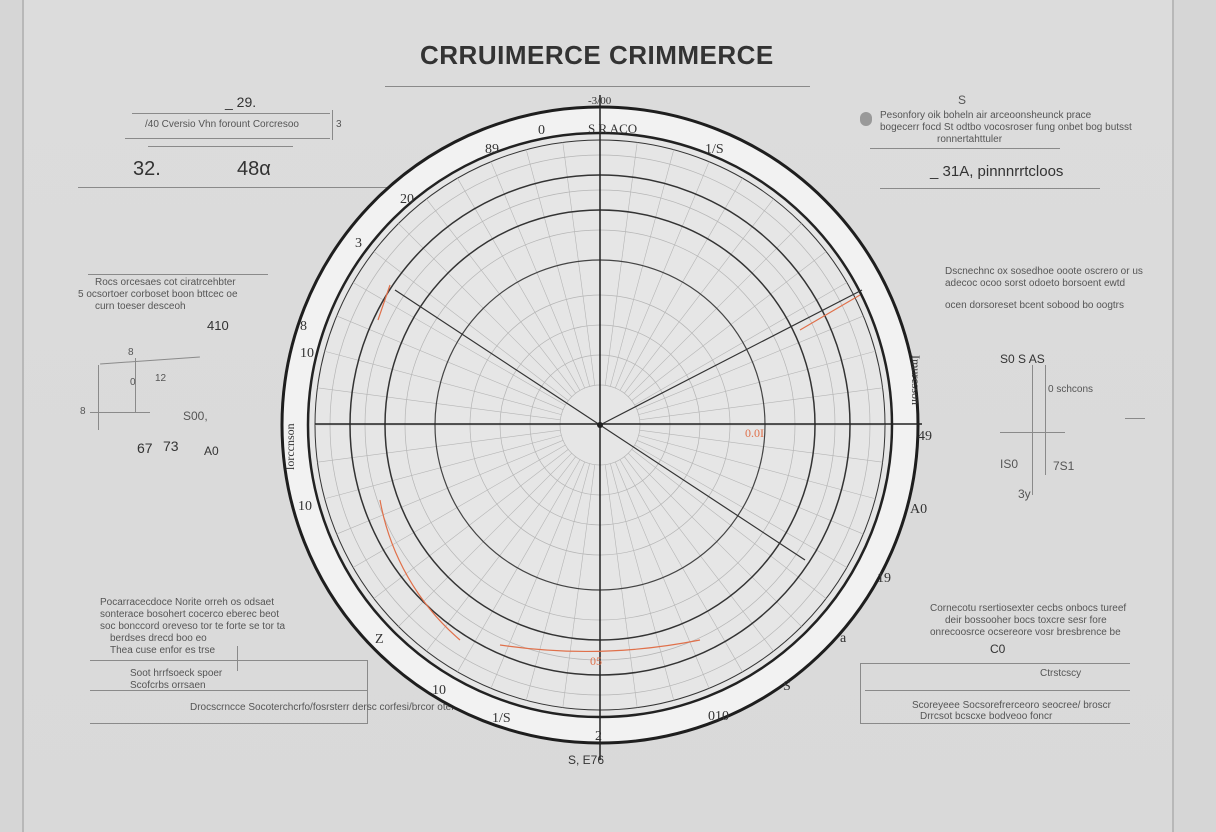 The width and height of the screenshot is (1216, 832). I want to click on ring-label: a, so click(843, 638).